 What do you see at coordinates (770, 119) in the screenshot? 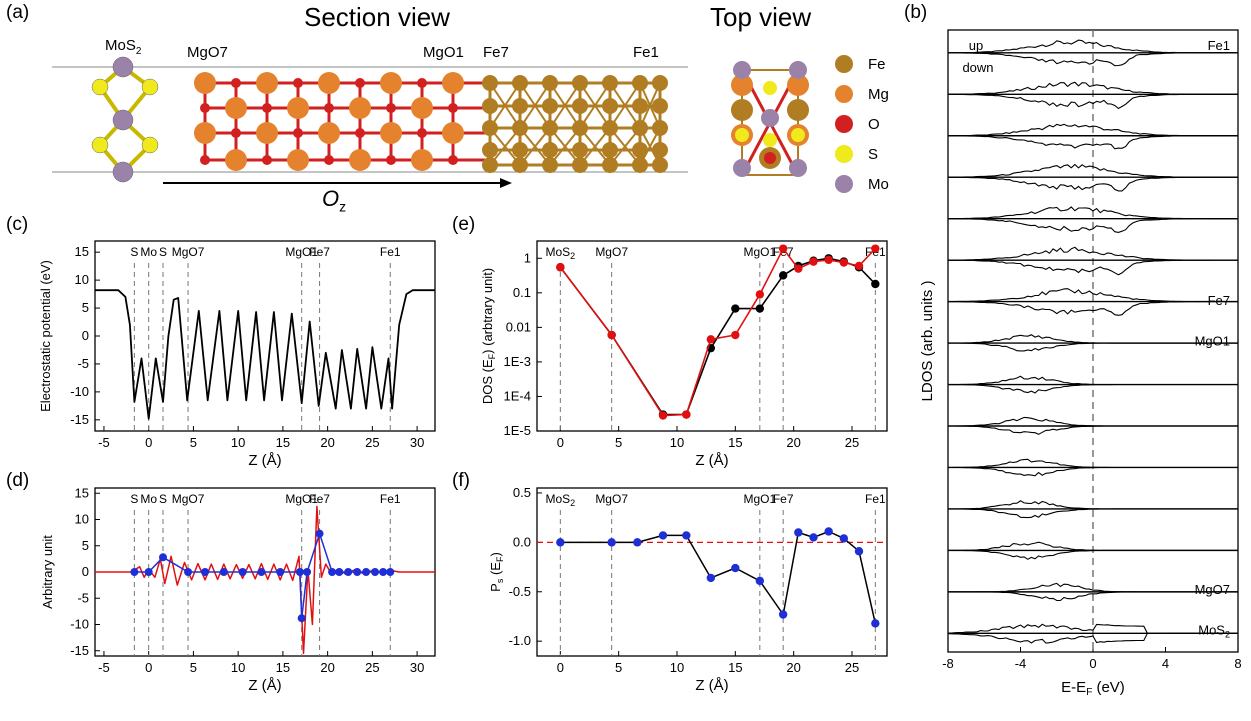
I see `structure-top-view` at bounding box center [770, 119].